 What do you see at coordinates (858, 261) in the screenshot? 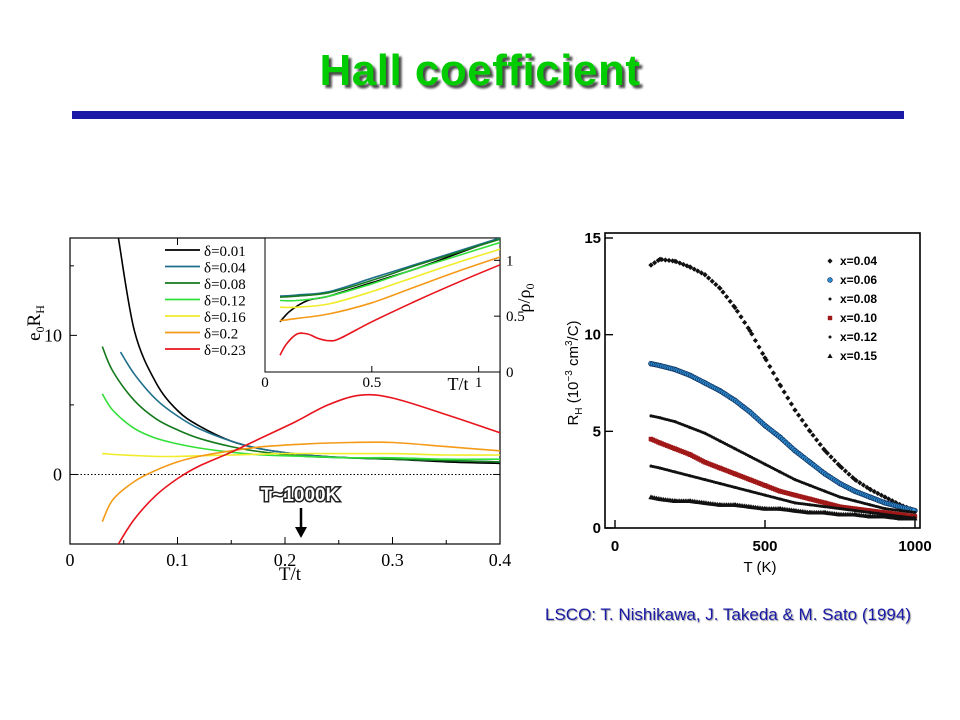
I see `right-legend-label-0: x=0.04` at bounding box center [858, 261].